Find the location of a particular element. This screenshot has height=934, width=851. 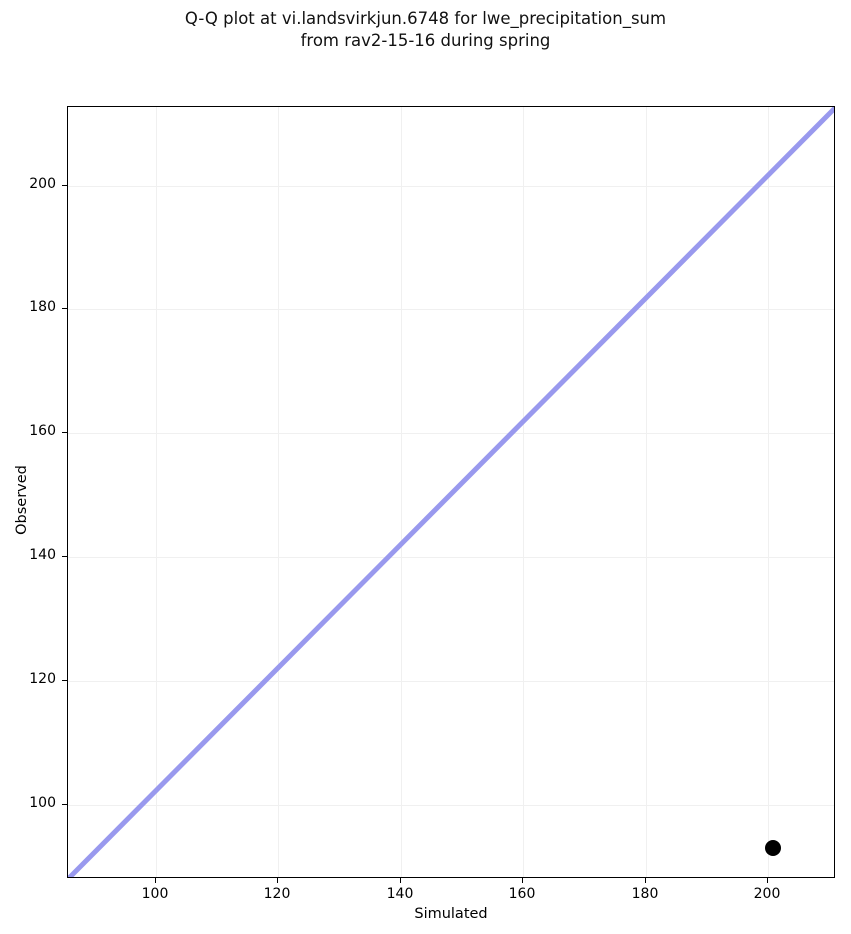

y-tick-label: 160 is located at coordinates (42, 431).